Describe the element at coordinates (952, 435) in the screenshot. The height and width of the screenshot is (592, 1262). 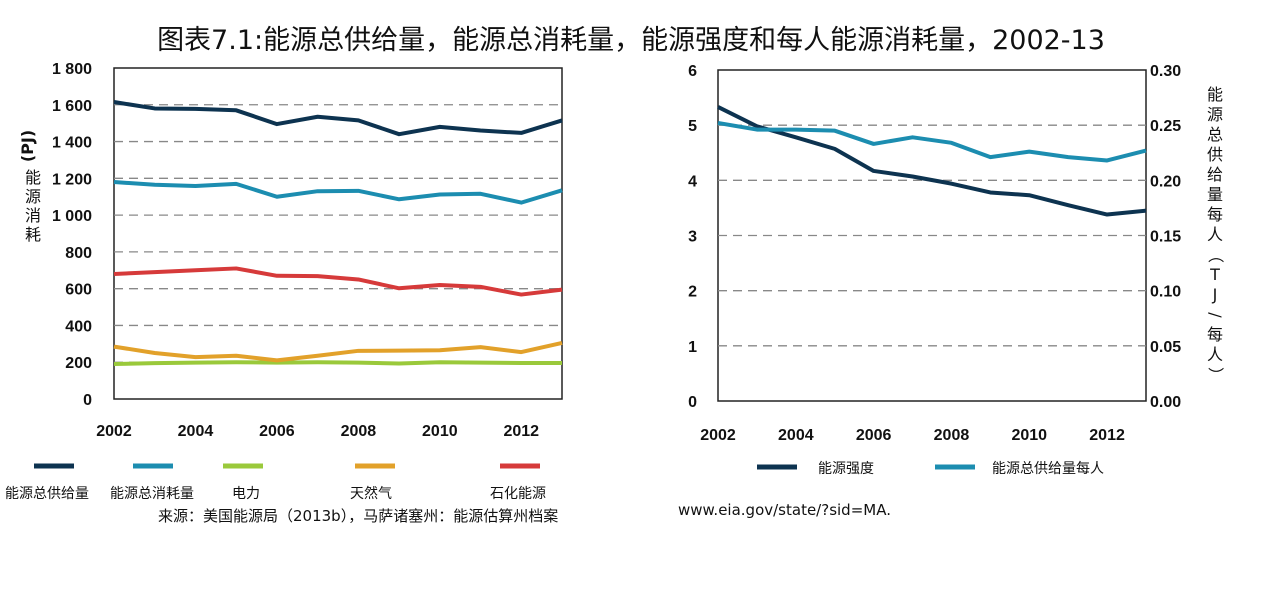
I see `right-x-tick-label: 2008` at that location.